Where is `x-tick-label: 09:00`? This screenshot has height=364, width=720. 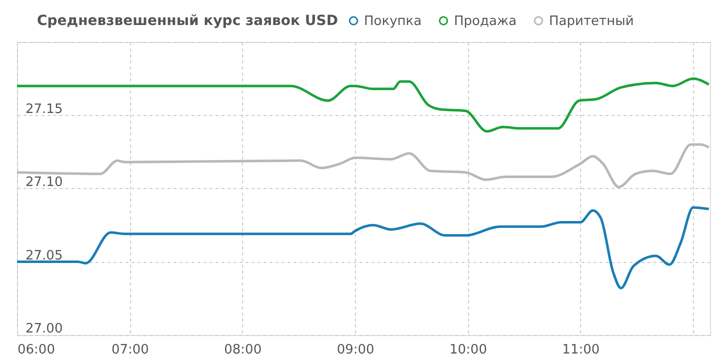 x-tick-label: 09:00 is located at coordinates (355, 350).